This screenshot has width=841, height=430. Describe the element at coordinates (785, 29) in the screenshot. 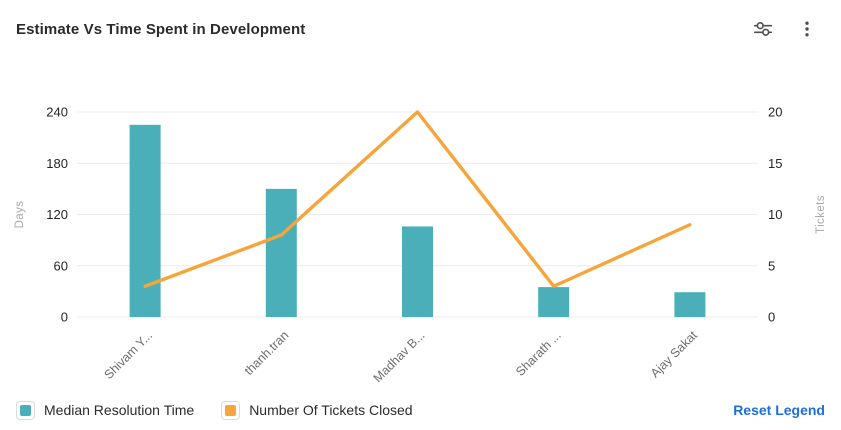

I see `header-actions` at that location.